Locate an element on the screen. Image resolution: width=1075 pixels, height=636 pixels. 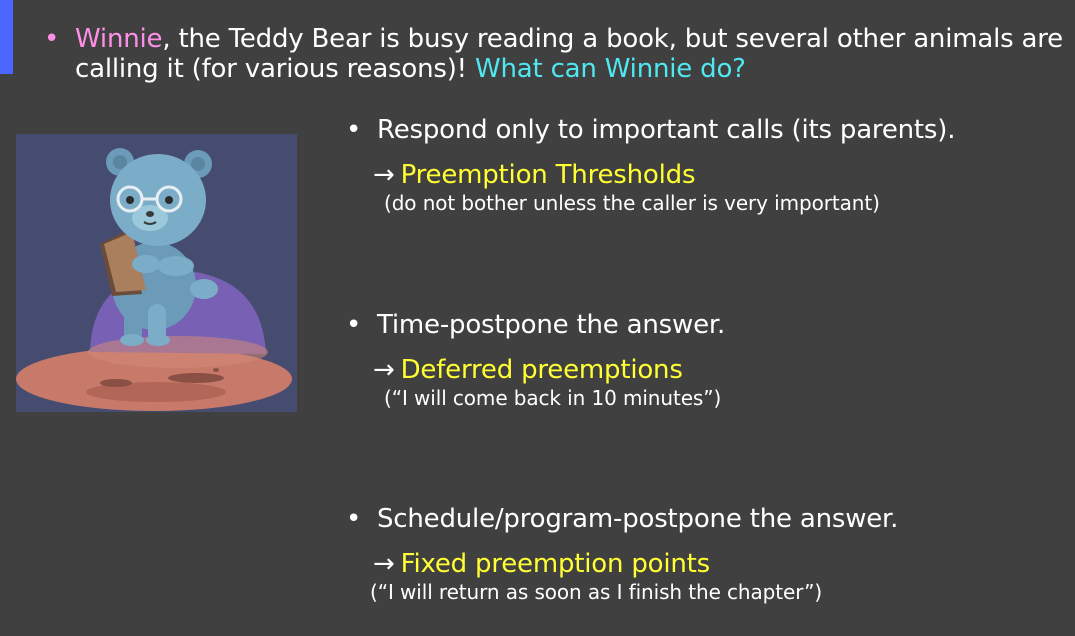
teddy-bear-reading-icon is located at coordinates (156, 273).